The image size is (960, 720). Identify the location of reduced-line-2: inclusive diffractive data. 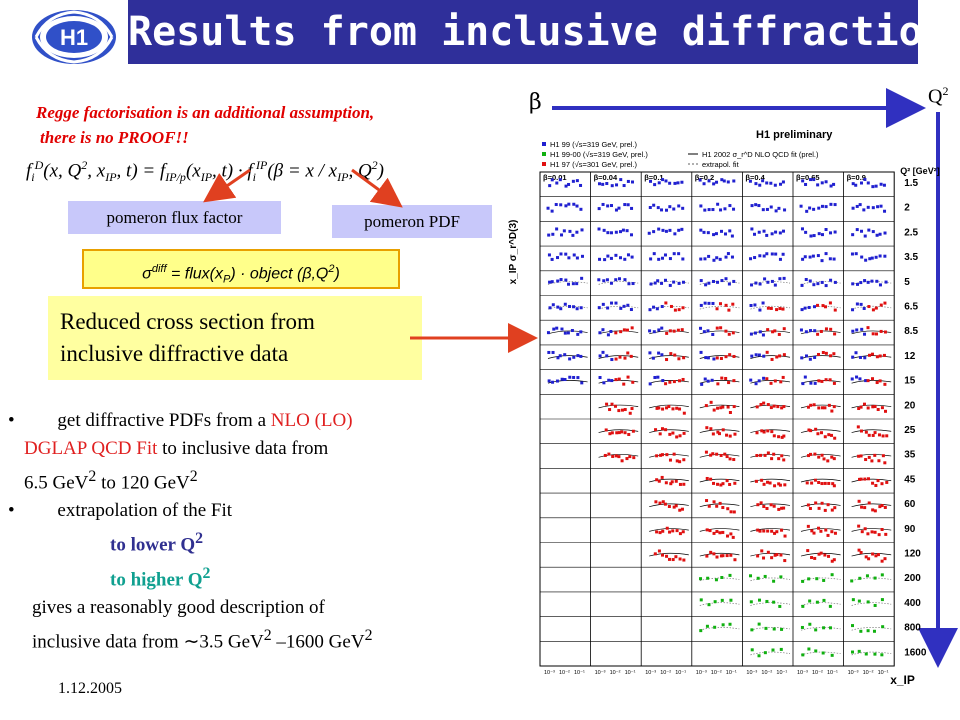
(174, 353).